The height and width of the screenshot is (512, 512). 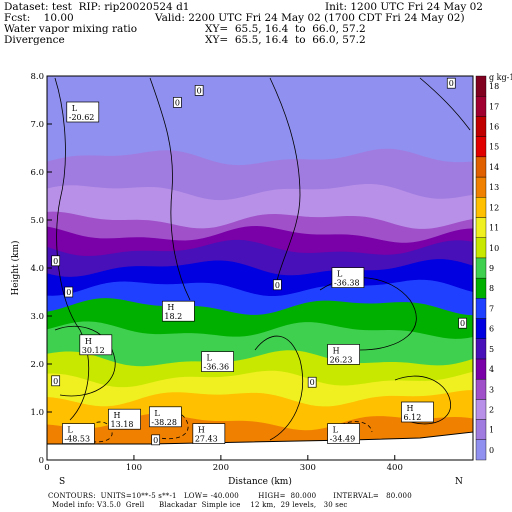 I want to click on colorbar-tick: 15, so click(x=494, y=147).